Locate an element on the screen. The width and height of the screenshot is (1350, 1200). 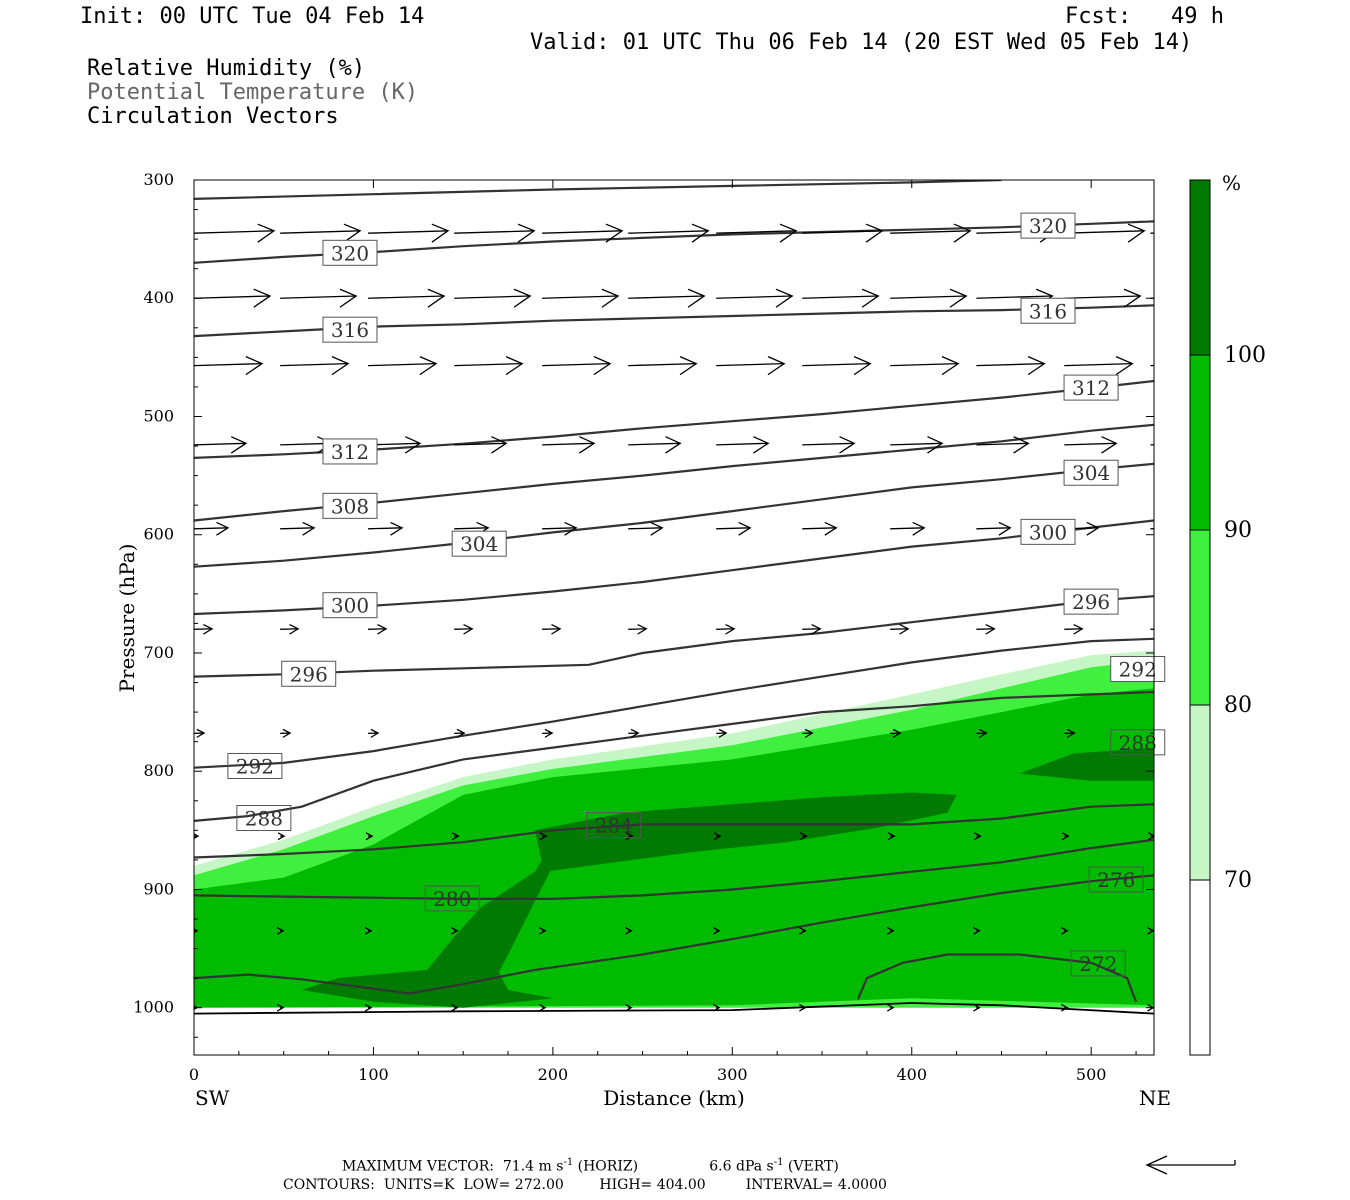
theta-label-text: 316 is located at coordinates (350, 330).